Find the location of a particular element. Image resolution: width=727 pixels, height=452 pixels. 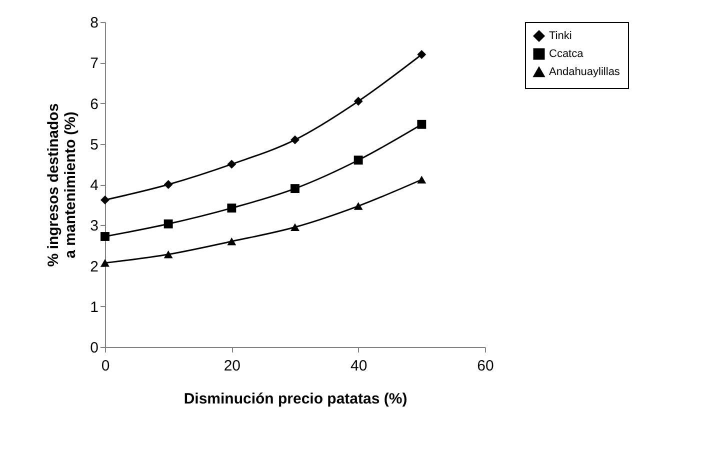

y-tick-label: 1 is located at coordinates (94, 307).